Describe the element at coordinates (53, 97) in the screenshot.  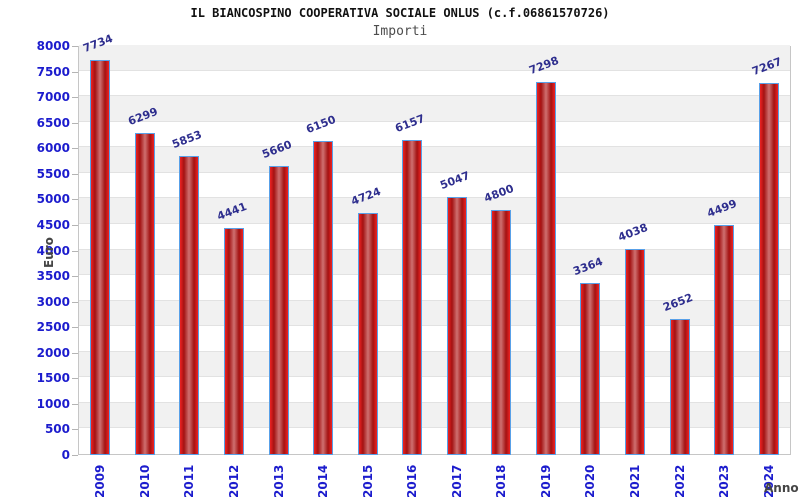
I see `y-tick-label: 7000` at that location.